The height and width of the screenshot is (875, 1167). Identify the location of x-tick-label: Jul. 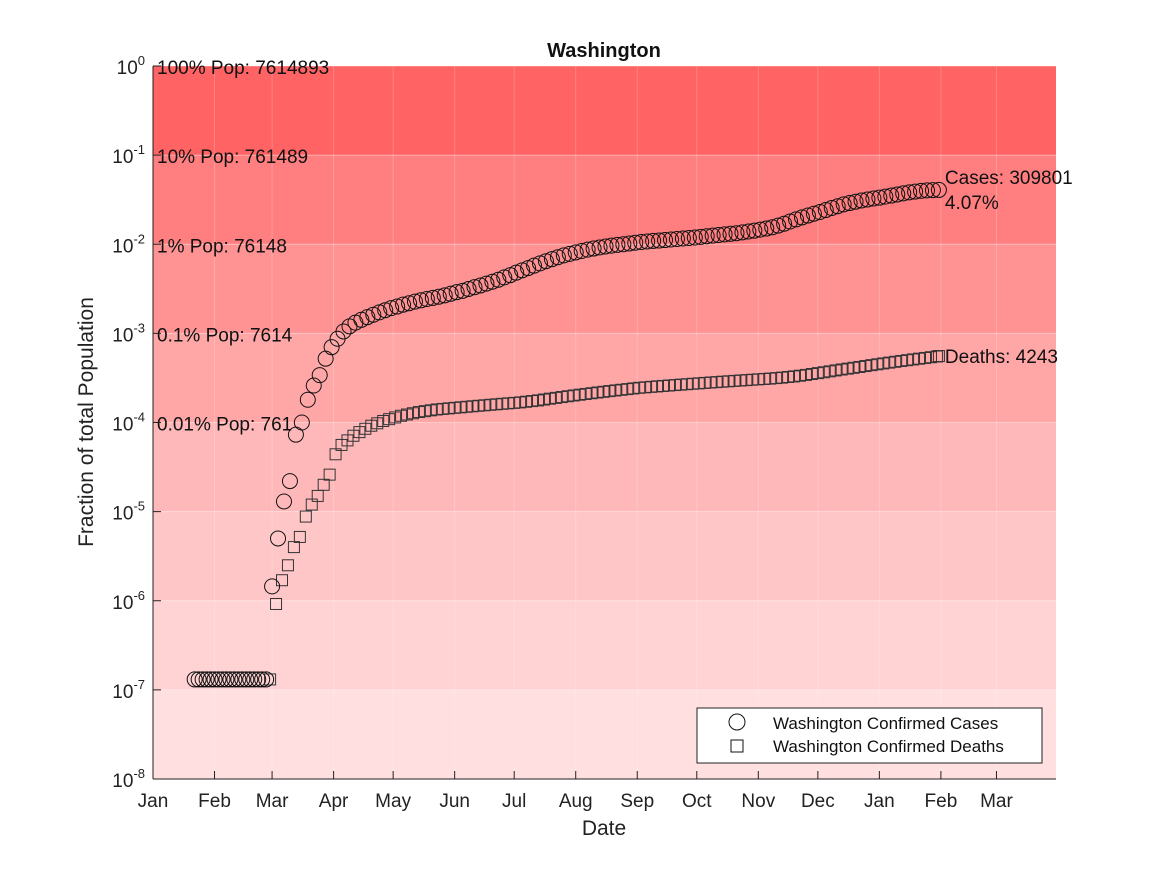
(514, 801).